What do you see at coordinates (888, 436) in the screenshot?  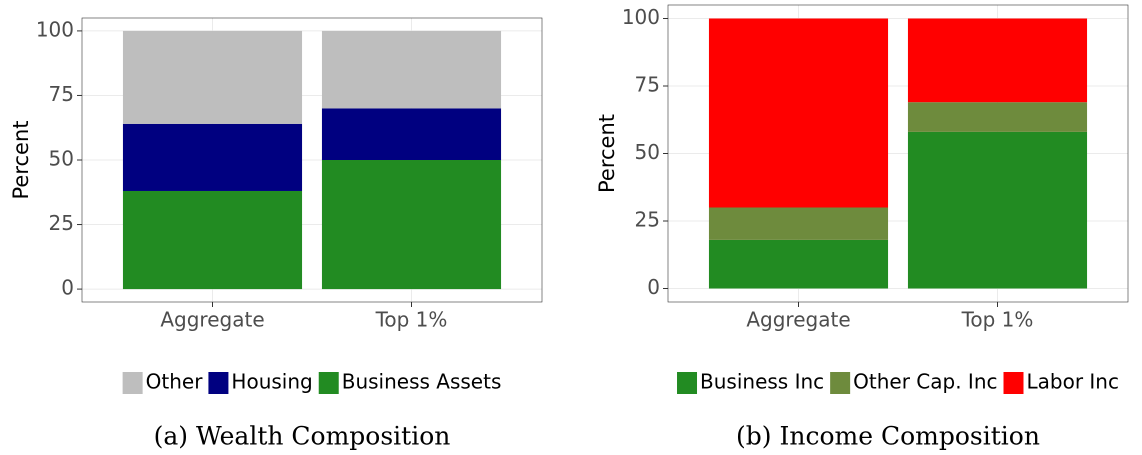 I see `caption: (b) Income Composition` at bounding box center [888, 436].